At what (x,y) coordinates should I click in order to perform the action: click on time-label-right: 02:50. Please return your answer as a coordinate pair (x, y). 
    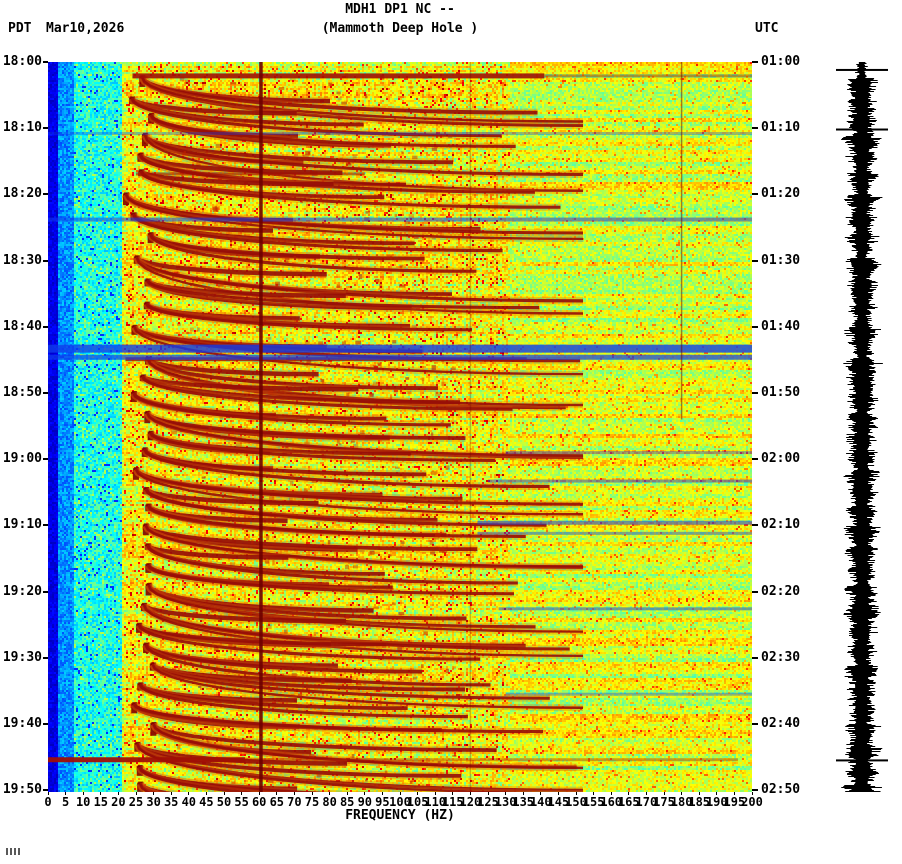
    Looking at the image, I should click on (781, 790).